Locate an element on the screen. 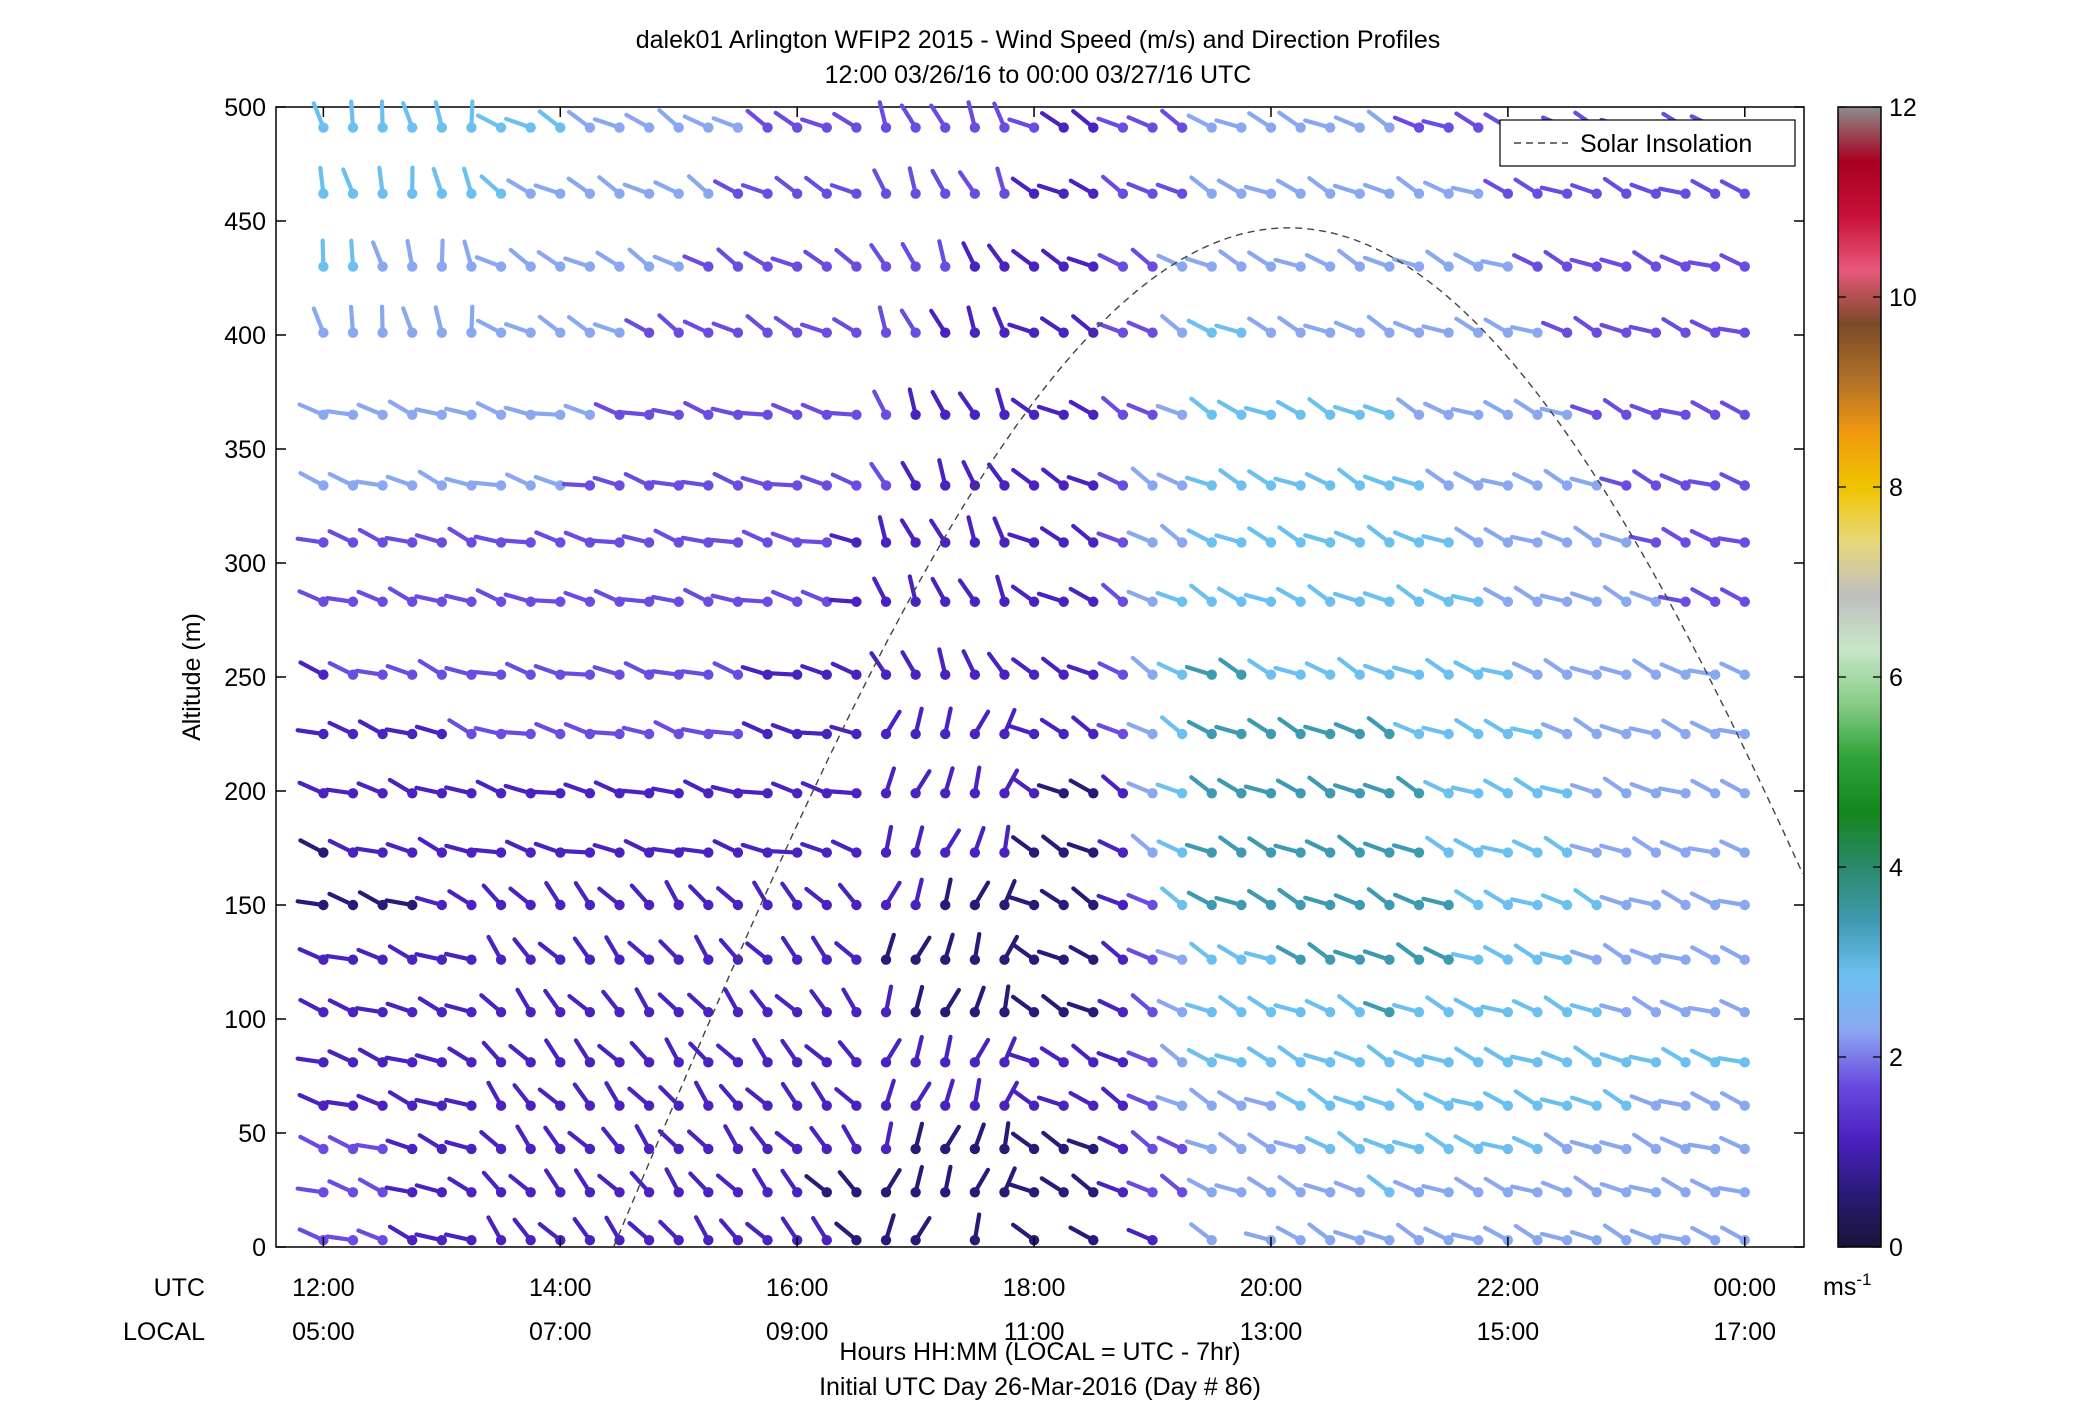 The image size is (2098, 1425). y-axis-label: Altitude (m) is located at coordinates (192, 677).